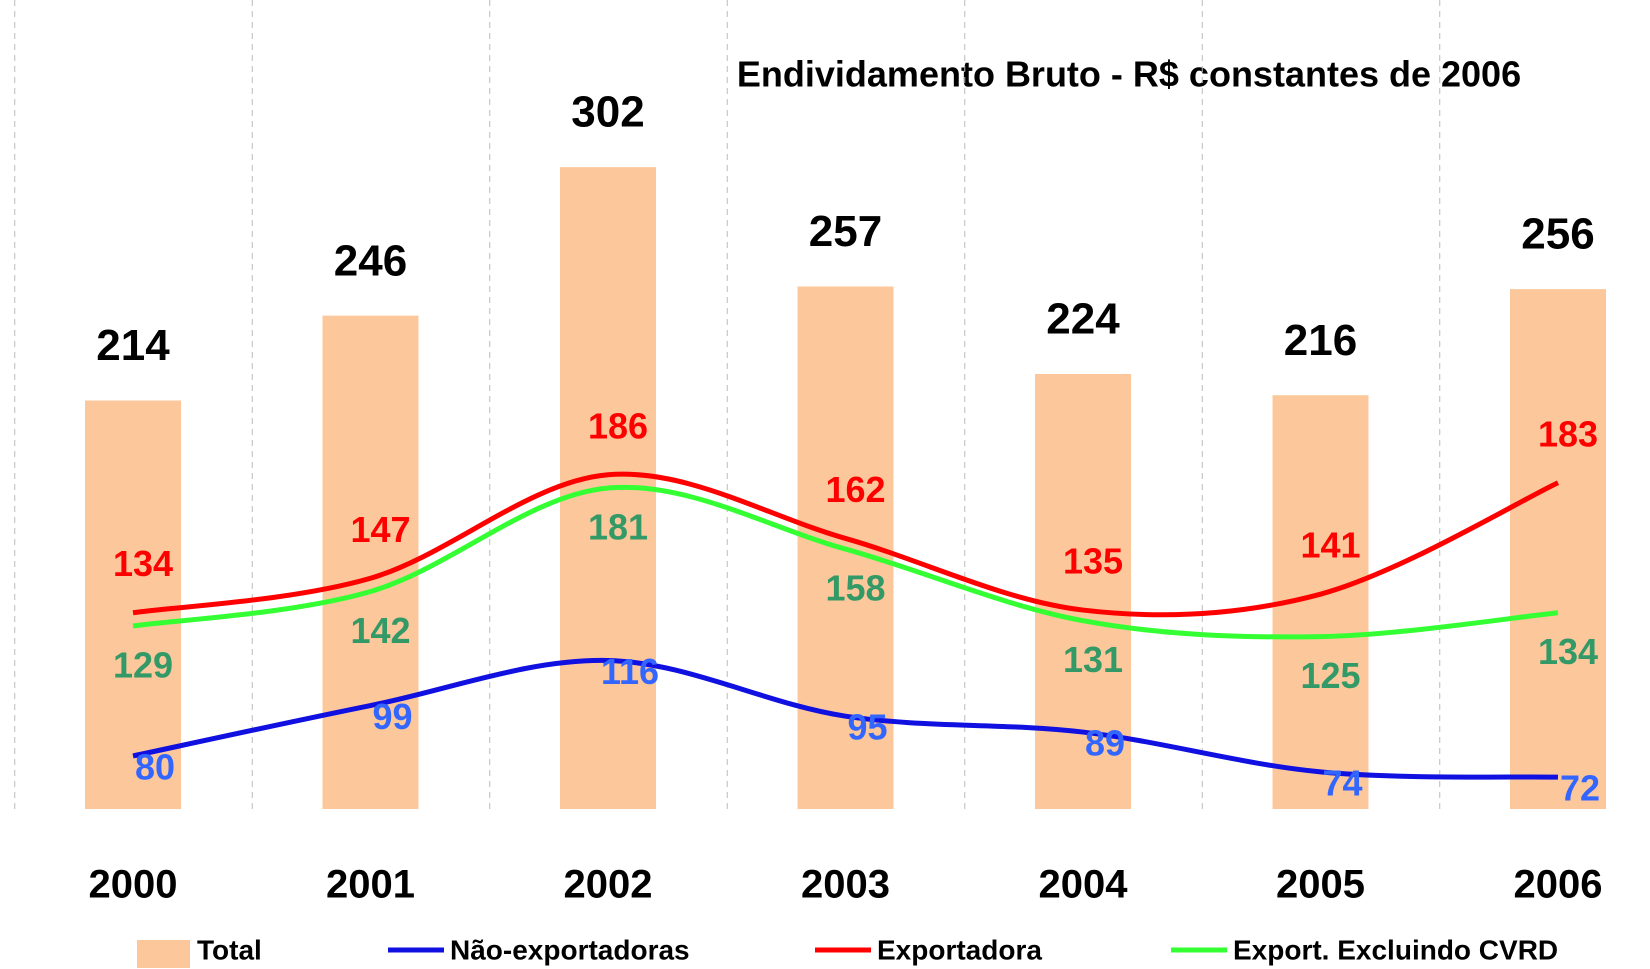 This screenshot has height=969, width=1650. Describe the element at coordinates (618, 527) in the screenshot. I see `line-value-label: 181` at that location.